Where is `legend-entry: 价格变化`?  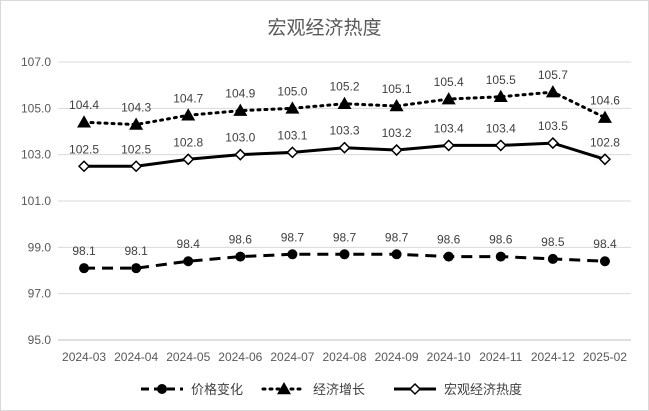 legend-entry: 价格变化 is located at coordinates (217, 389).